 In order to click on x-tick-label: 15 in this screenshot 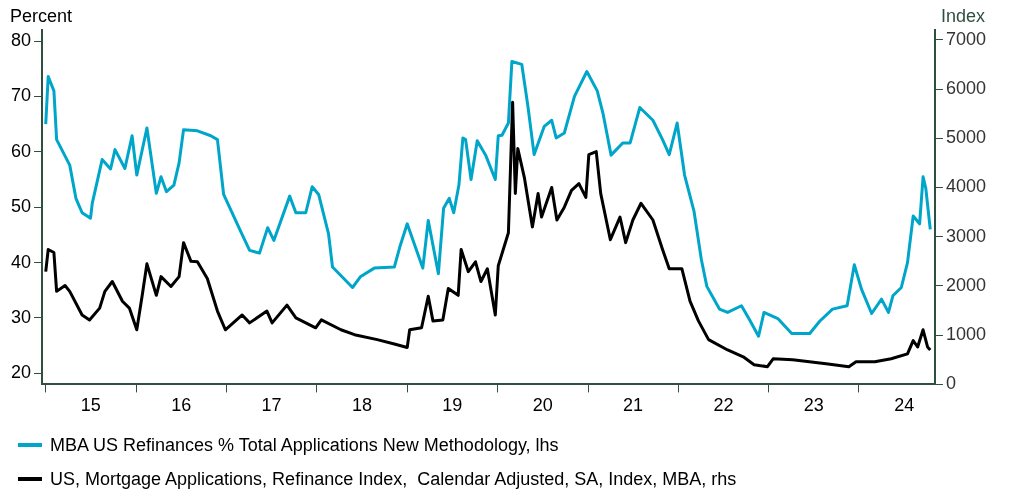, I will do `click(90, 405)`.